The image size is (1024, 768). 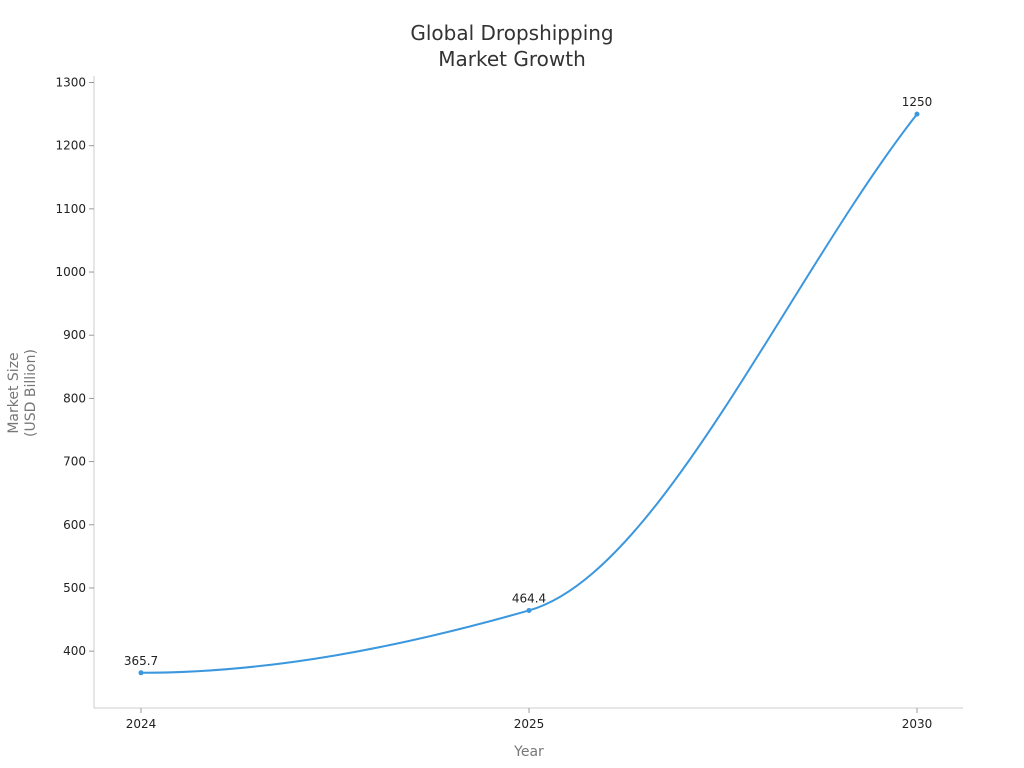 I want to click on y-axis-title-line-1: Market Size, so click(x=14, y=392).